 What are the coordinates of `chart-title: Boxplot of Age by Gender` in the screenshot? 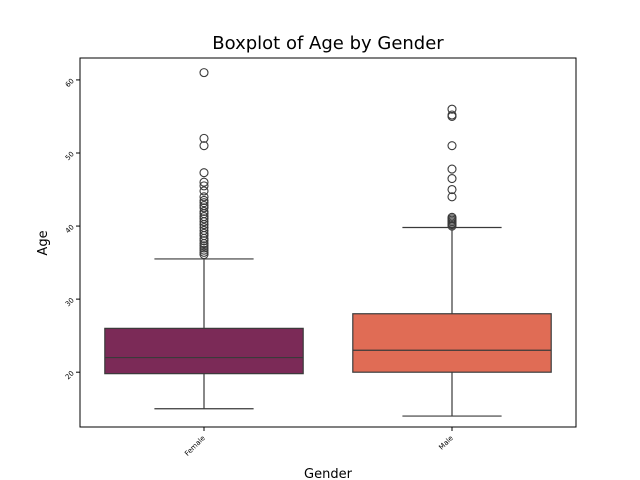 It's located at (328, 43).